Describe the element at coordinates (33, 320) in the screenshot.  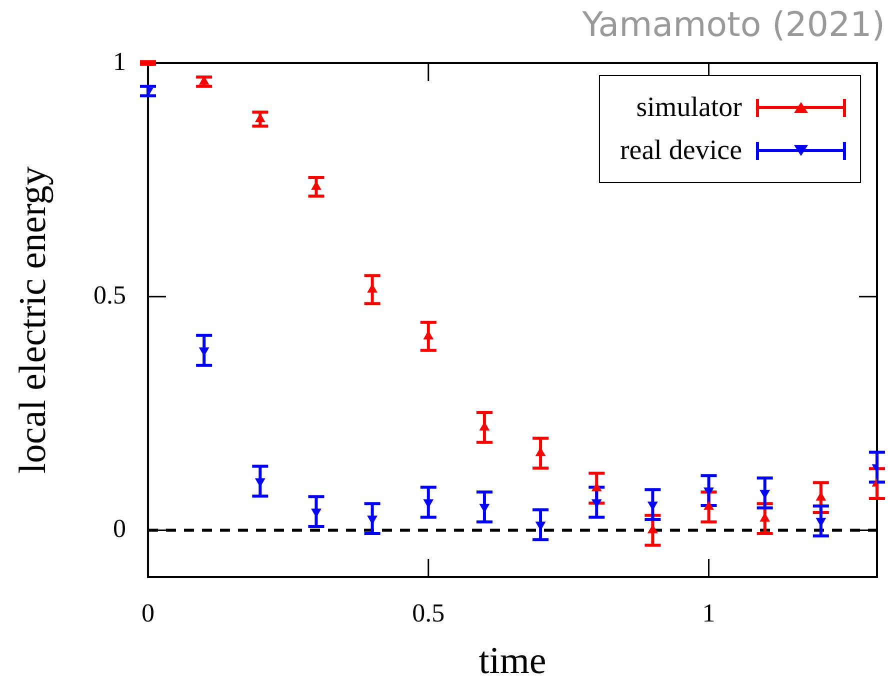
I see `y-axis-title: local electric energy` at that location.